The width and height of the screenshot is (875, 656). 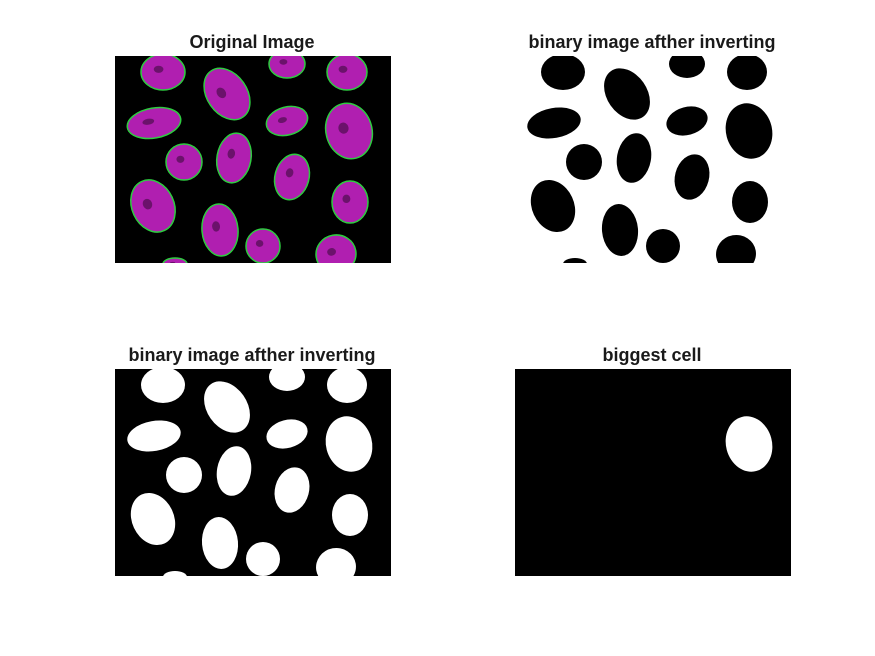 I want to click on binary-image-axes, so click(x=253, y=472).